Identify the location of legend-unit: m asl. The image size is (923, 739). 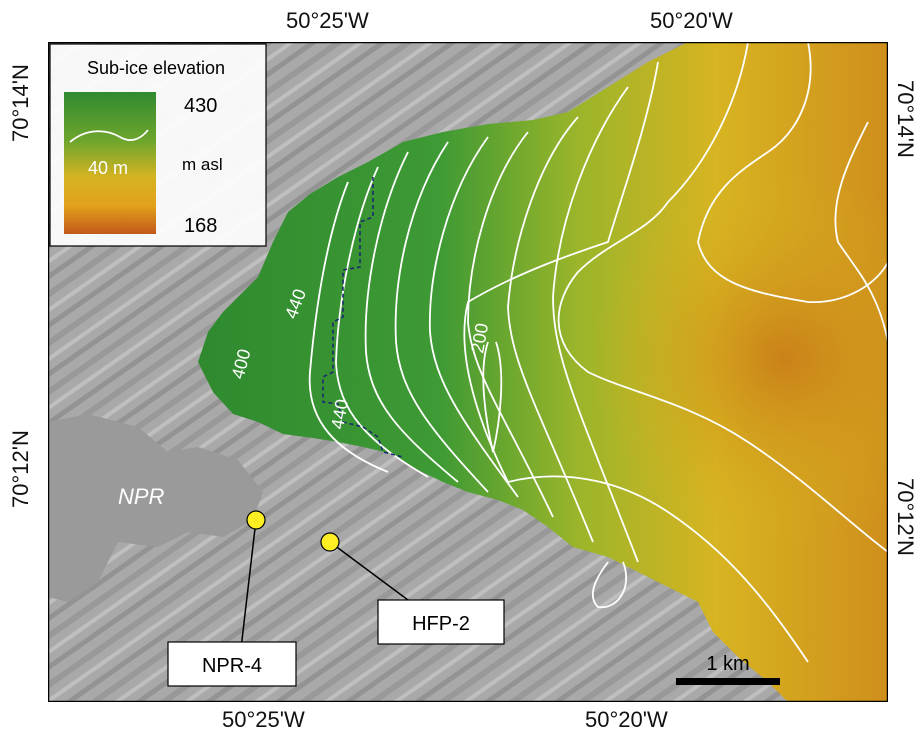
(202, 164).